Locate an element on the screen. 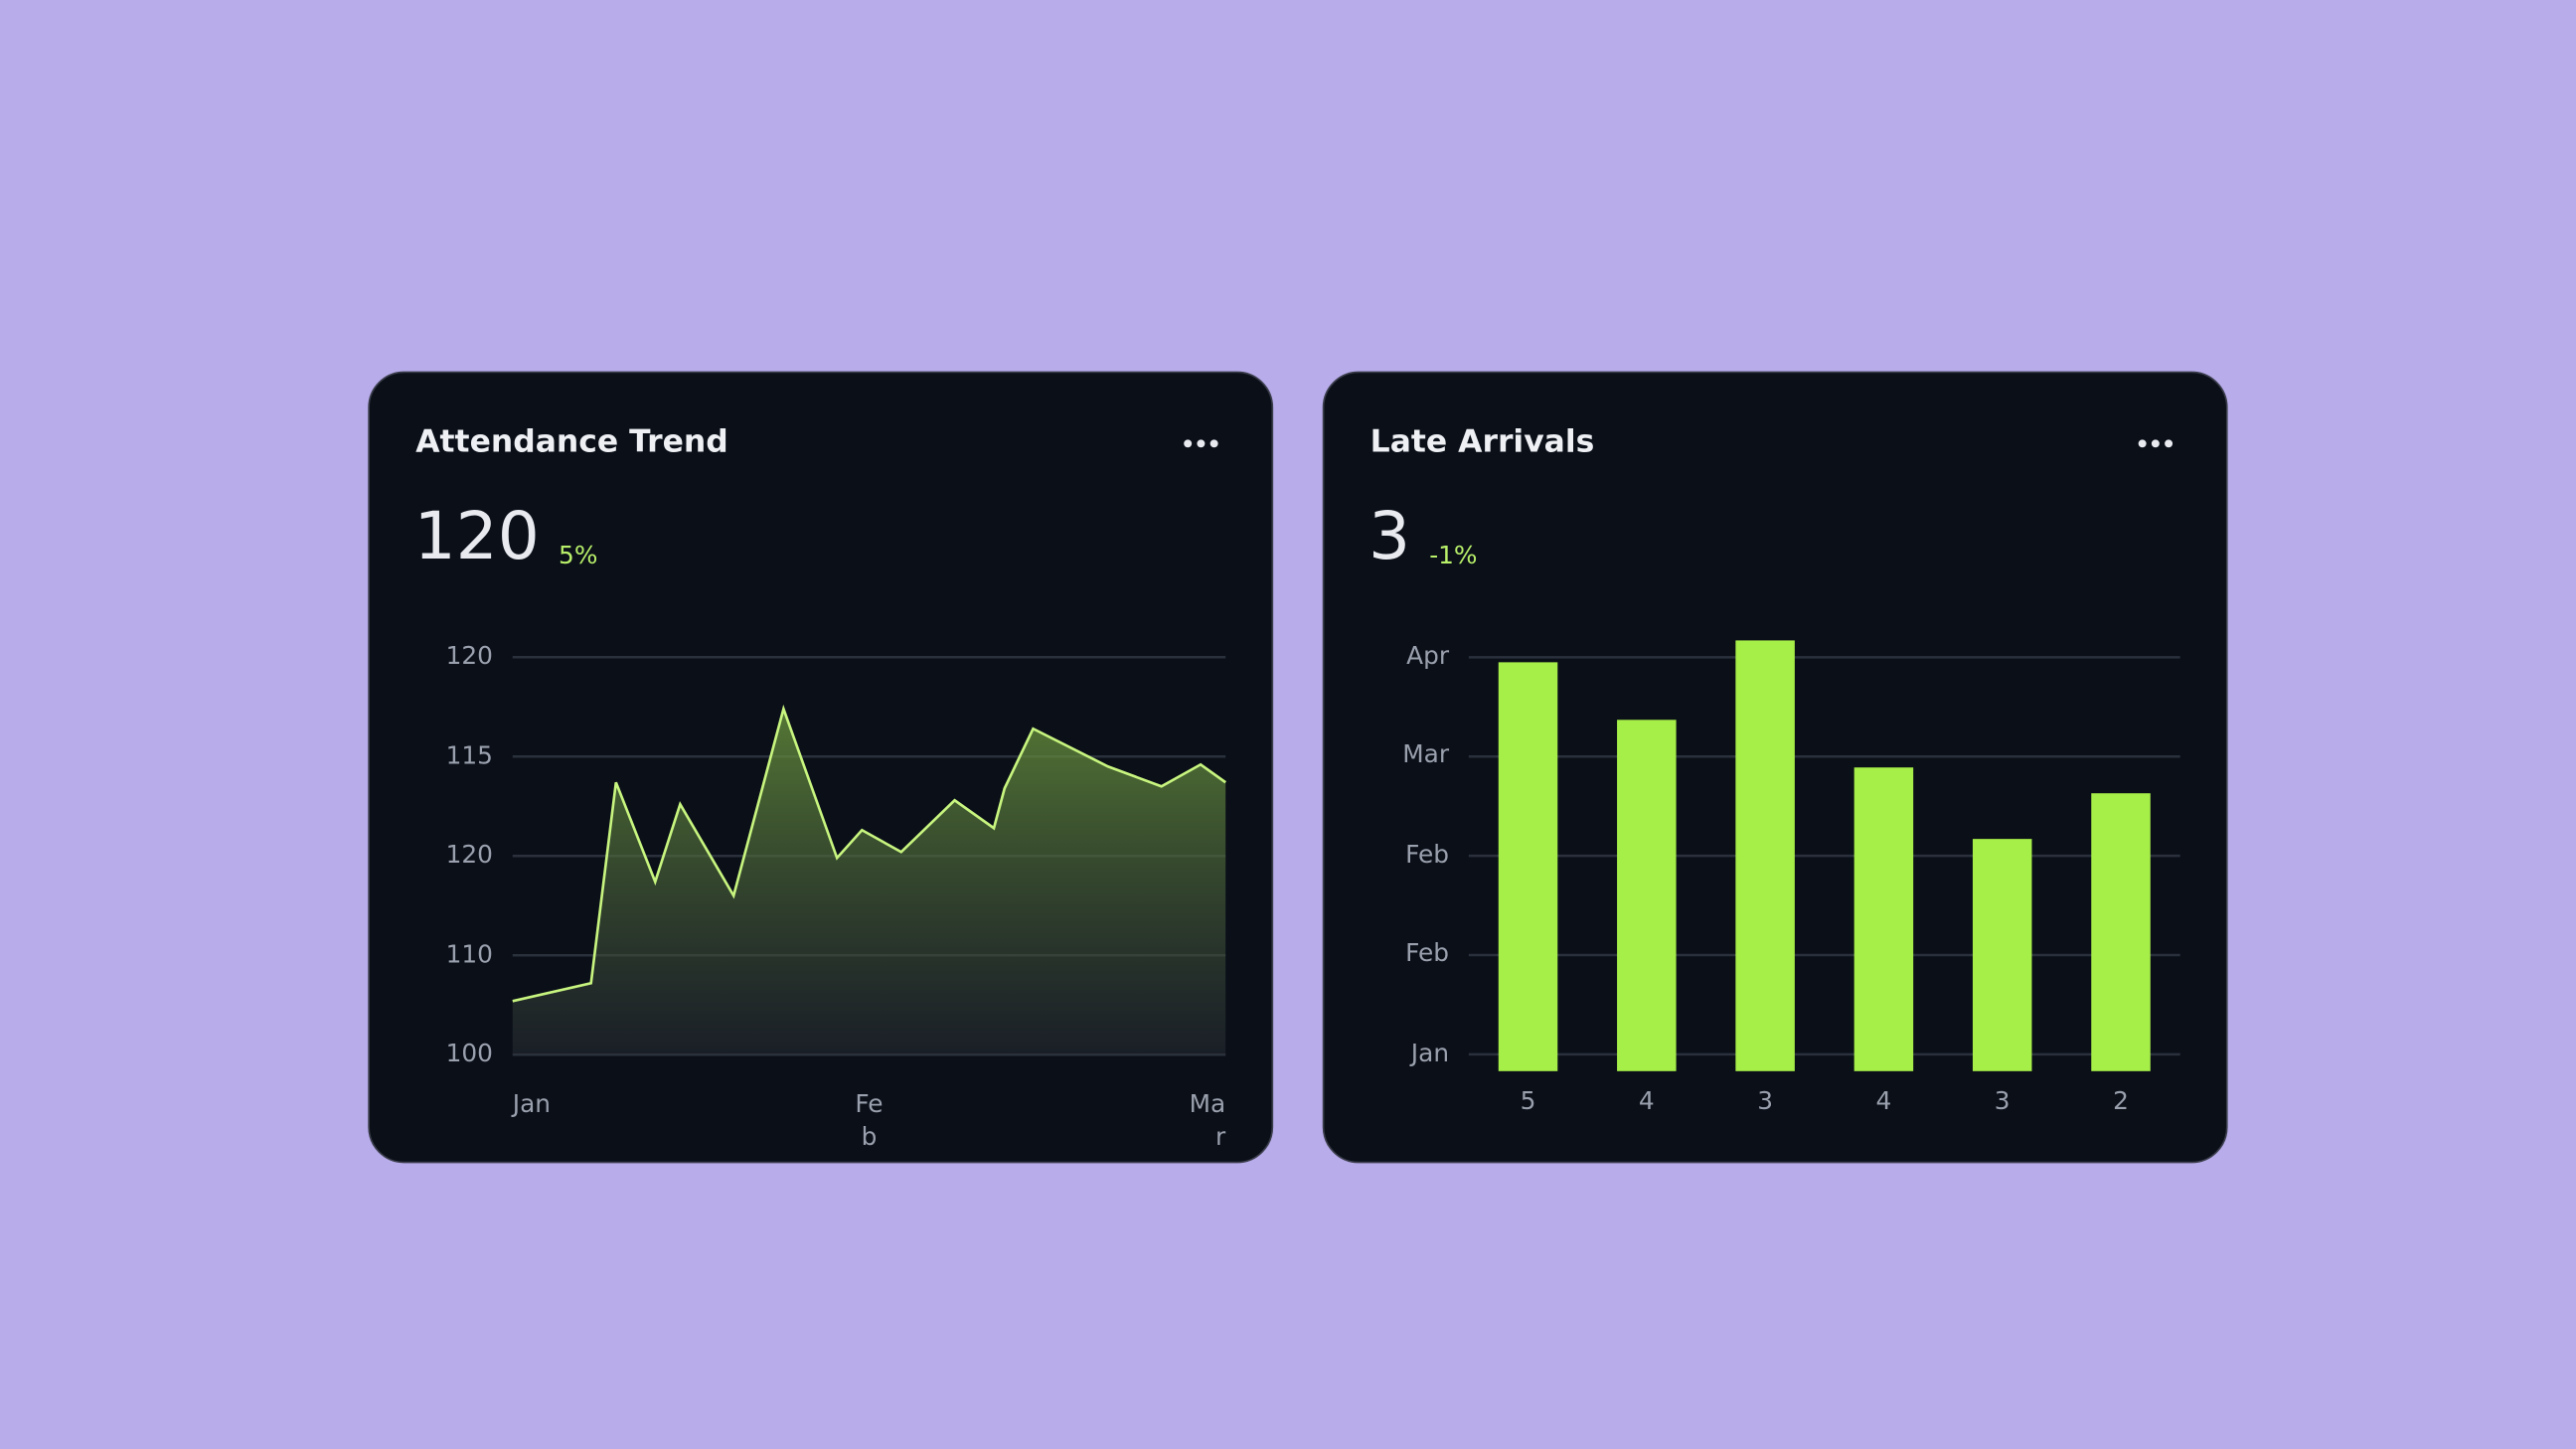 The image size is (2576, 1449). kpi-value: 3 is located at coordinates (1389, 537).